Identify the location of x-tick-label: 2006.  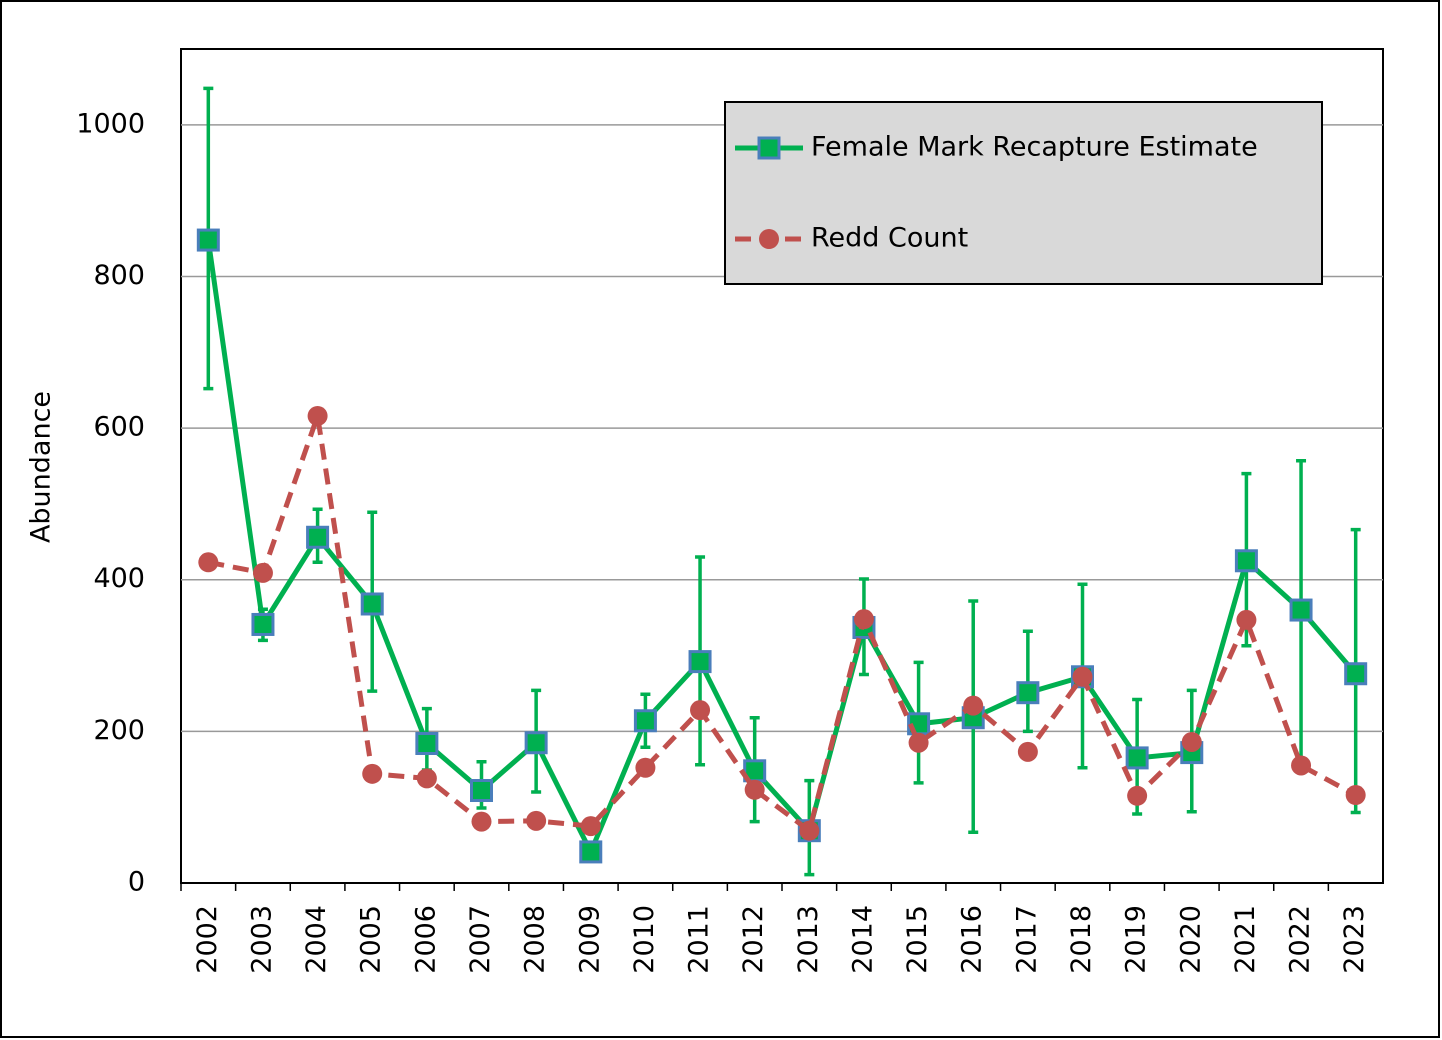
(425, 939).